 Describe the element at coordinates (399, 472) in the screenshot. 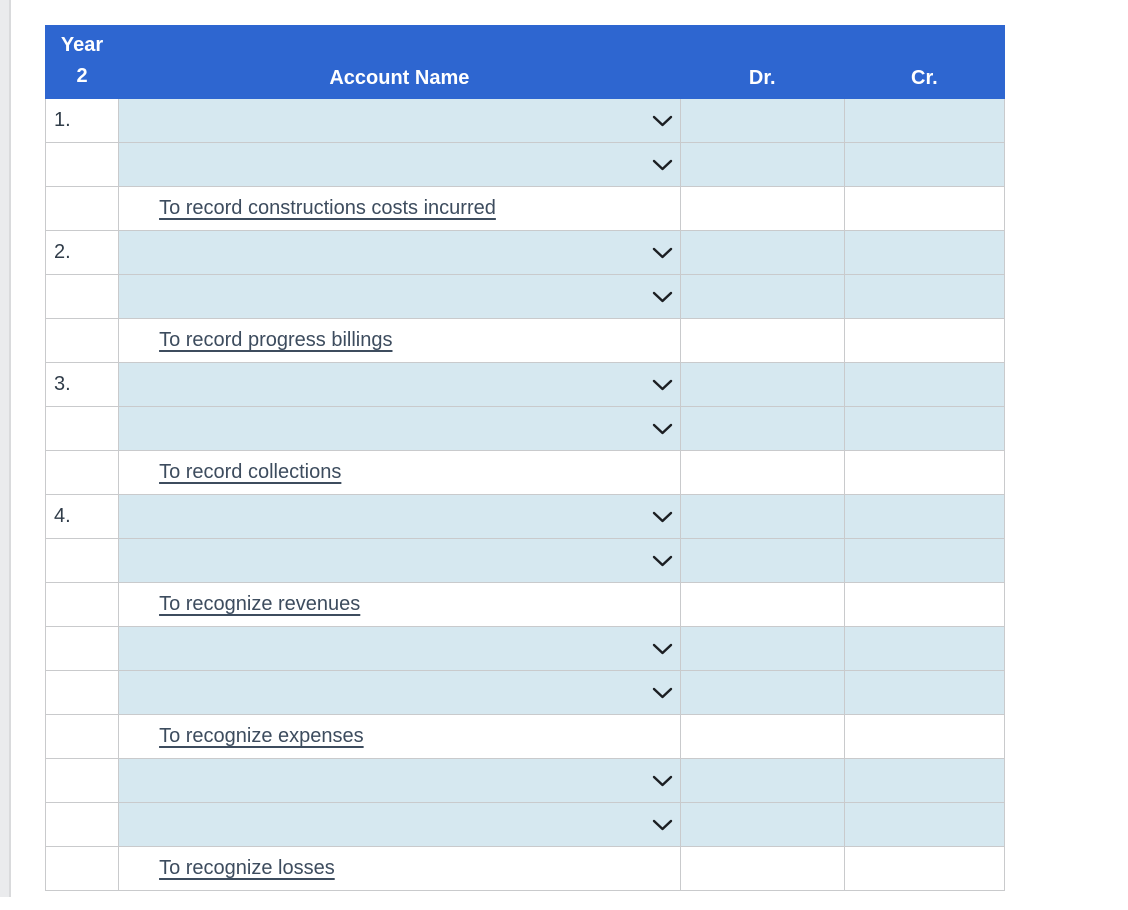

I see `entry-description-cell: To record collections` at that location.